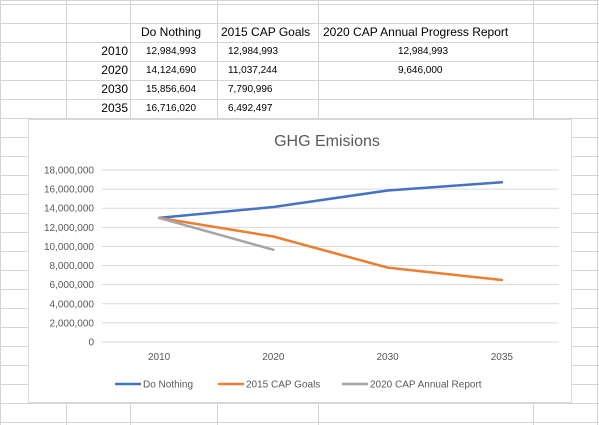  What do you see at coordinates (171, 32) in the screenshot?
I see `column-header-do-nothing: Do Nothing` at bounding box center [171, 32].